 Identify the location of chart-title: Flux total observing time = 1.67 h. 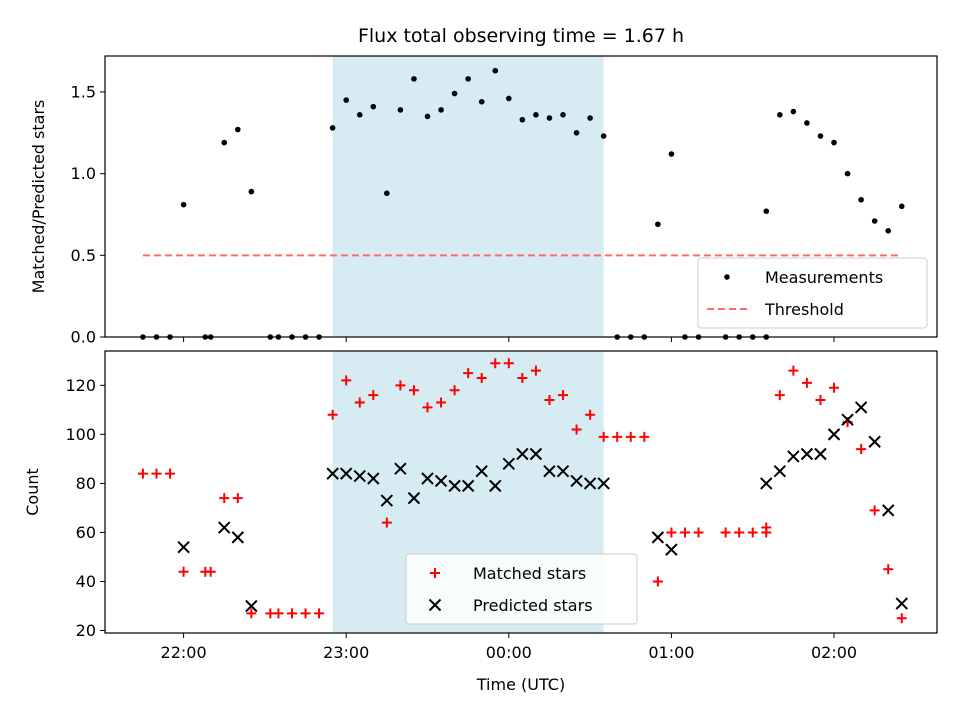
(521, 36).